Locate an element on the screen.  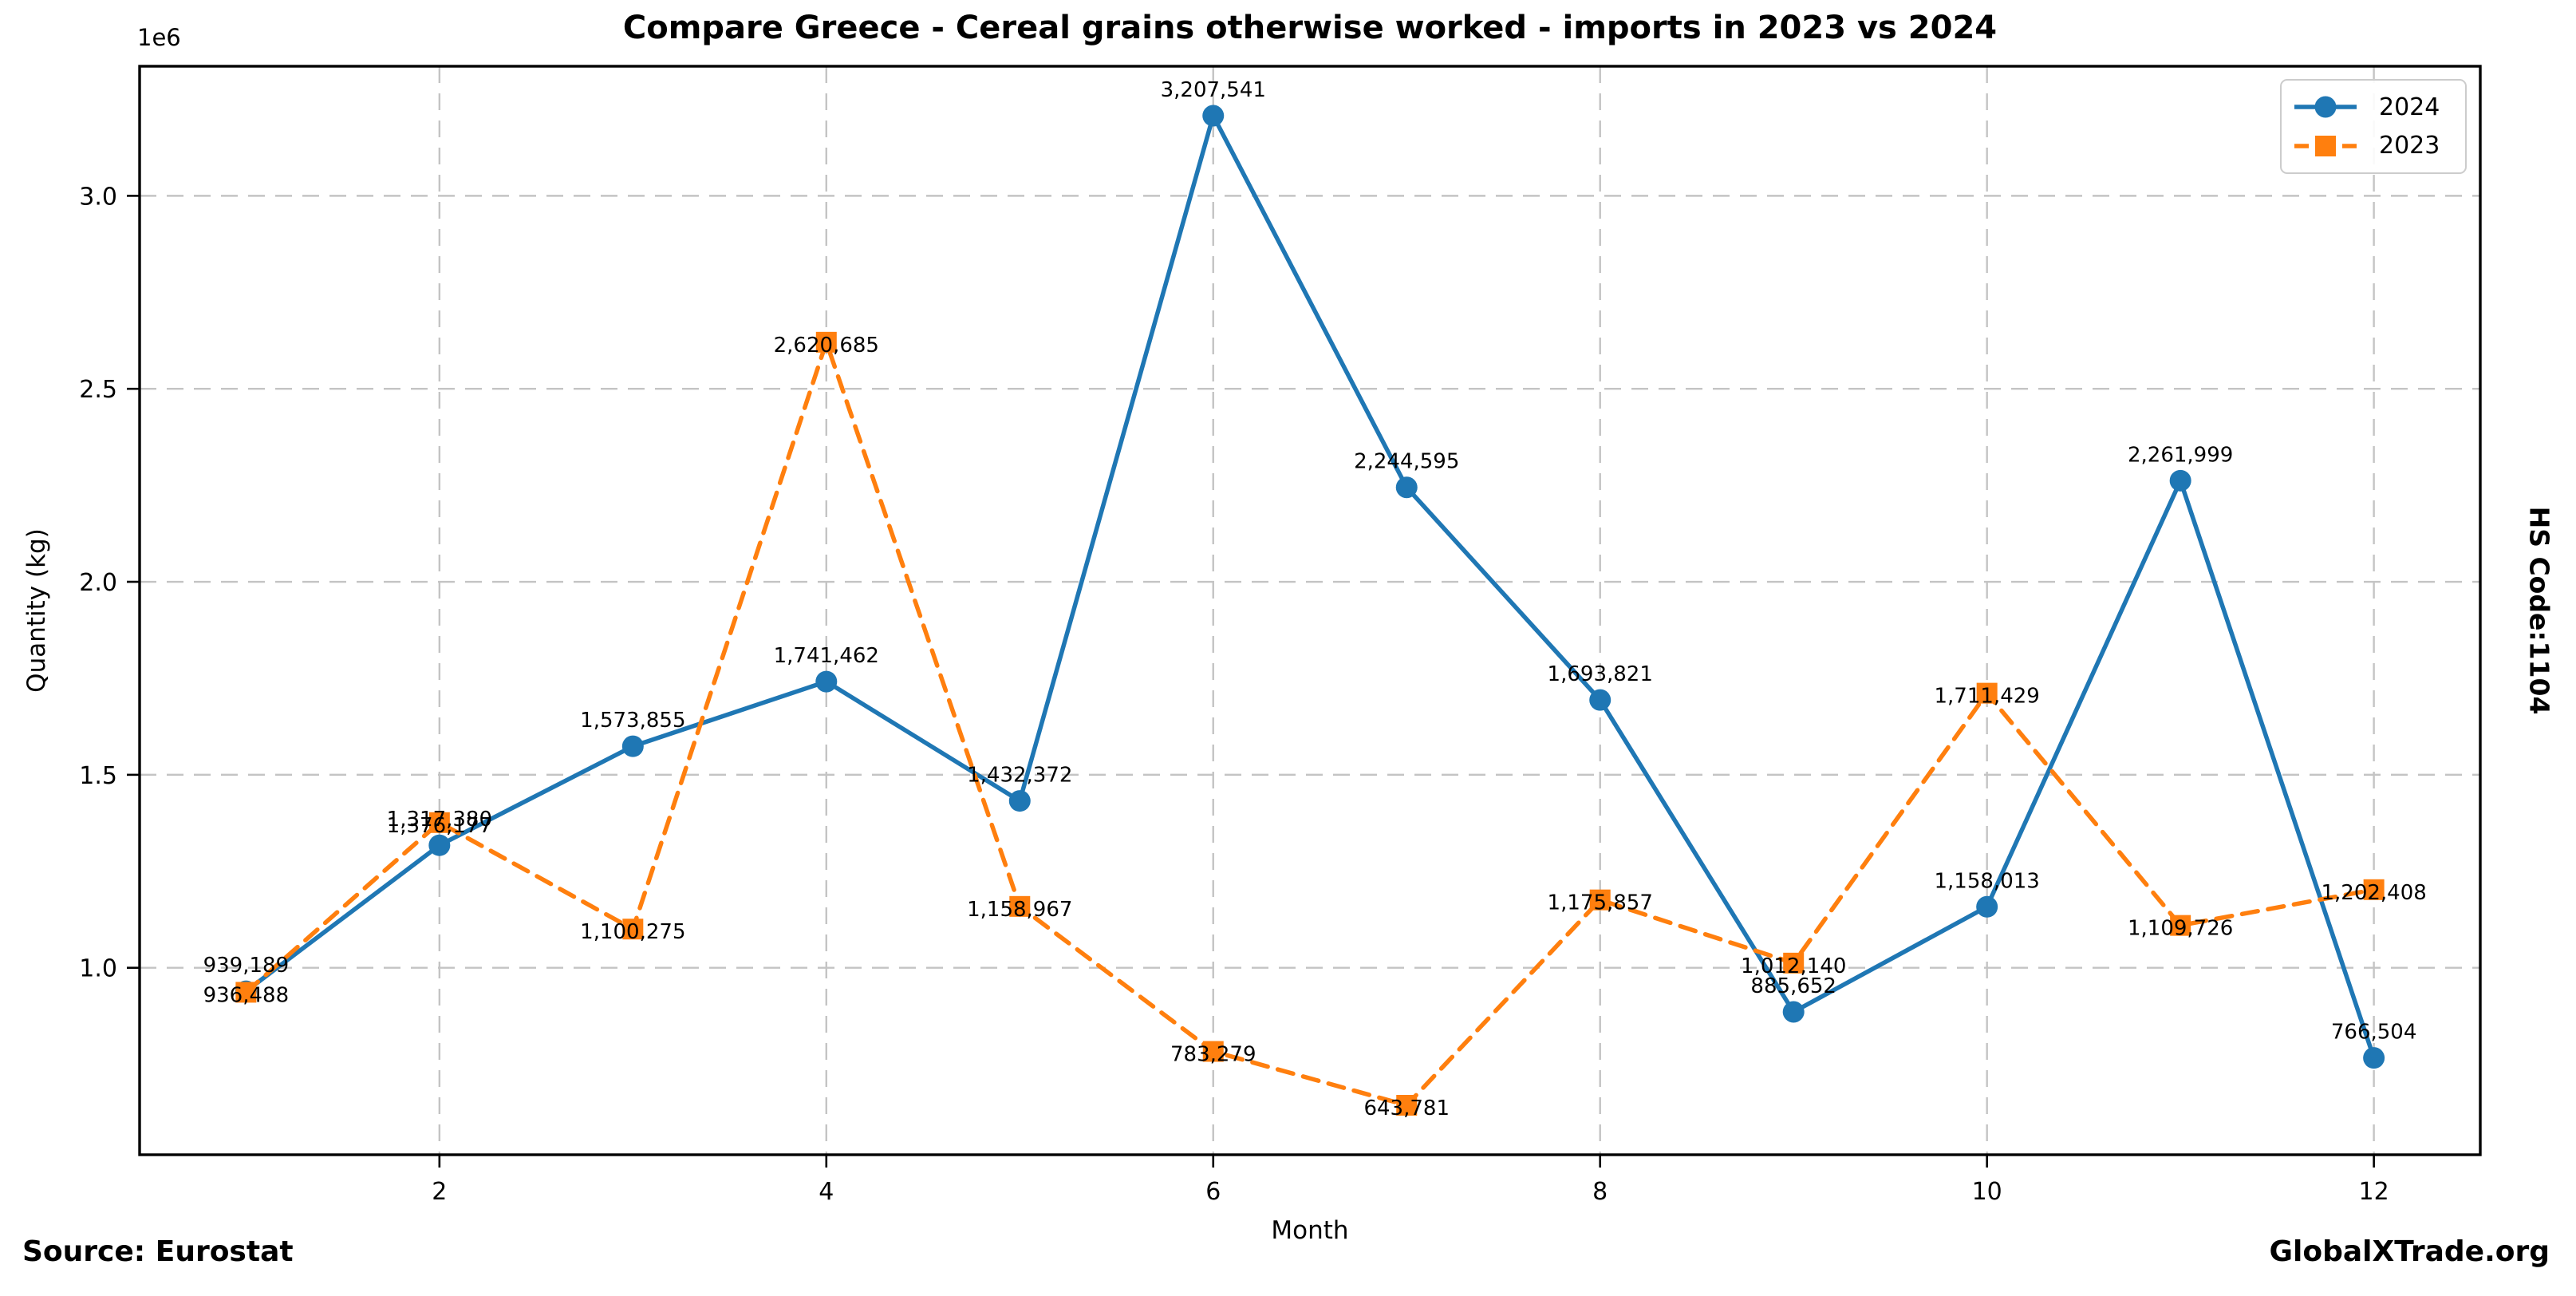
data-label-2023-m1: 936,488 is located at coordinates (247, 995).